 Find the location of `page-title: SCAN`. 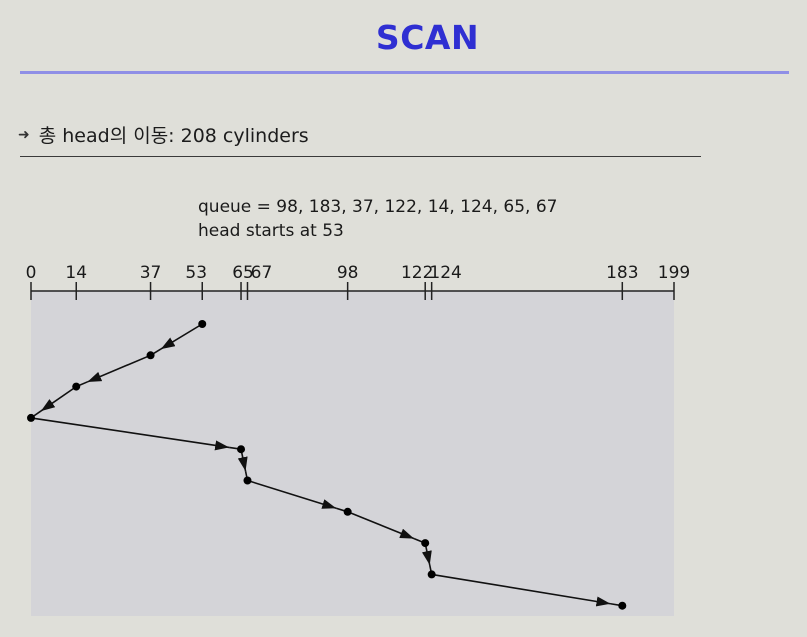

page-title: SCAN is located at coordinates (427, 37).